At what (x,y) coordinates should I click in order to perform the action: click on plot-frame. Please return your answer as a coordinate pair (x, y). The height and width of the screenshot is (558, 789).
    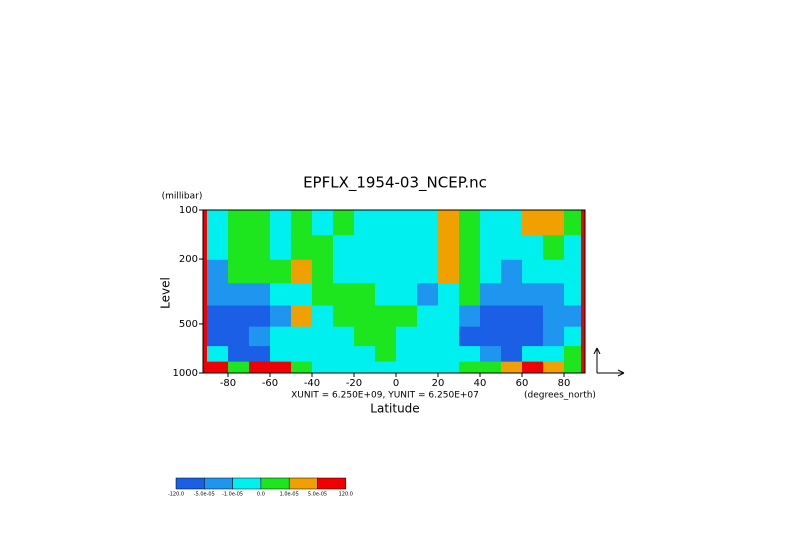
    Looking at the image, I should click on (394, 291).